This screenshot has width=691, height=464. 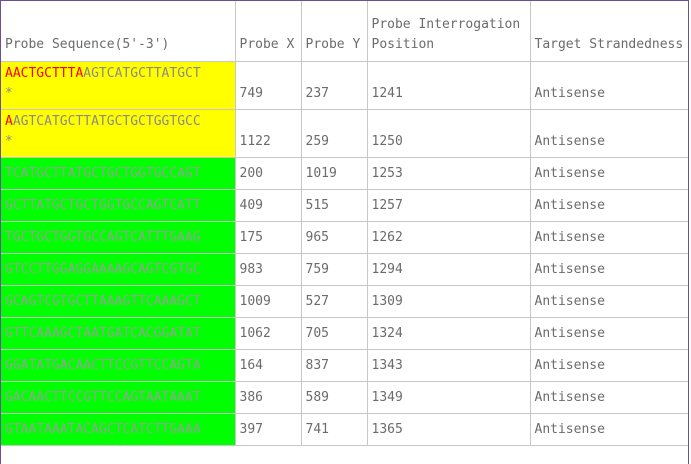 I want to click on sequence-text: GACAACTTCCGTTCCAGTAATAAAT, so click(x=103, y=397).